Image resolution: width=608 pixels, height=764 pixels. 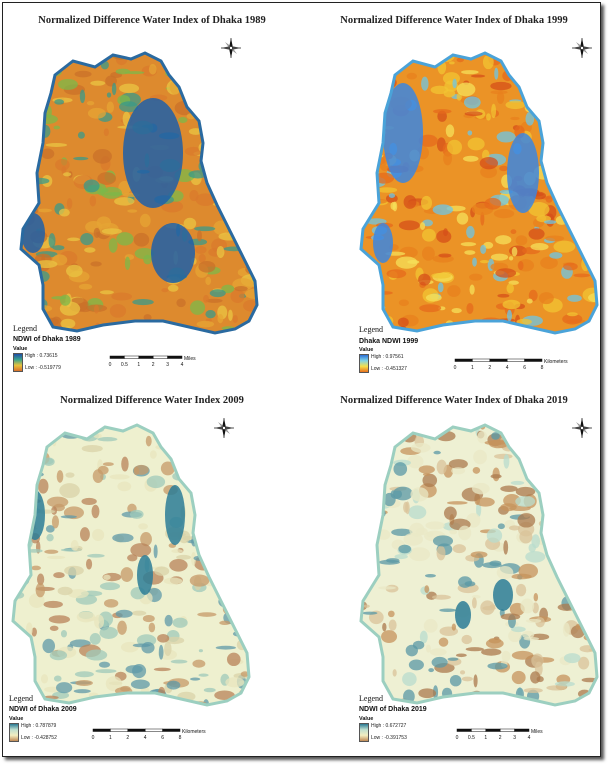 I want to click on legend-high: High : 0.97561, so click(x=387, y=357).